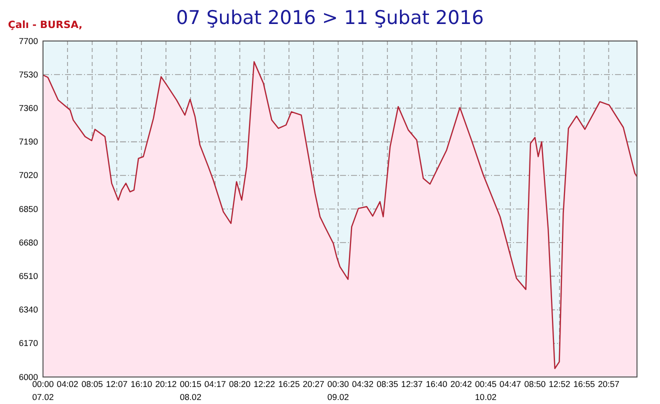 Image resolution: width=660 pixels, height=404 pixels. I want to click on x-tick-label: 00:30 09.02, so click(338, 390).